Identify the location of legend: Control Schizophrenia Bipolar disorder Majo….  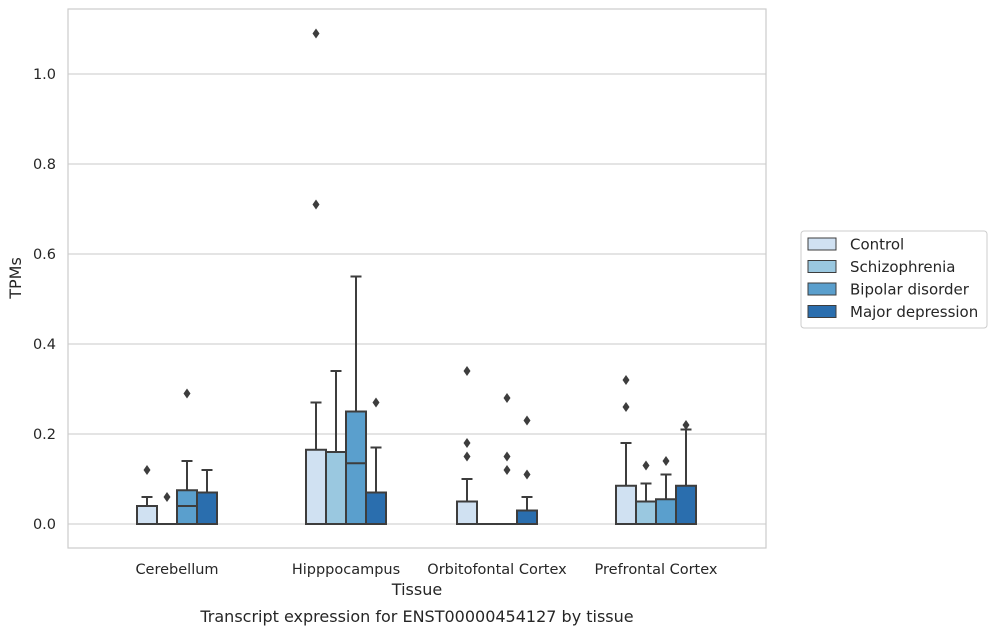
(894, 279).